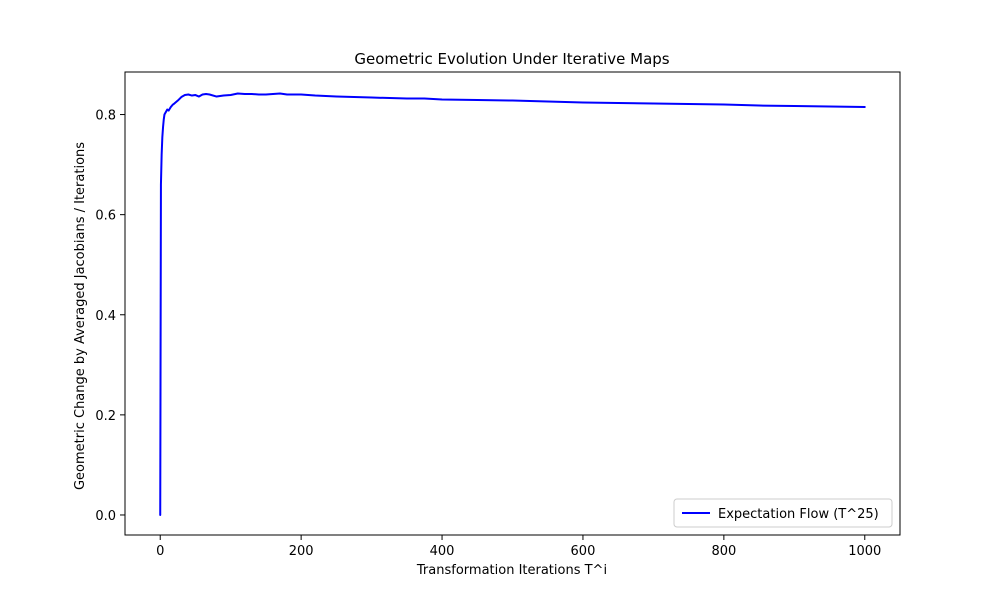 Image resolution: width=1000 pixels, height=604 pixels. Describe the element at coordinates (105, 116) in the screenshot. I see `y-tick-label: 0.8` at that location.